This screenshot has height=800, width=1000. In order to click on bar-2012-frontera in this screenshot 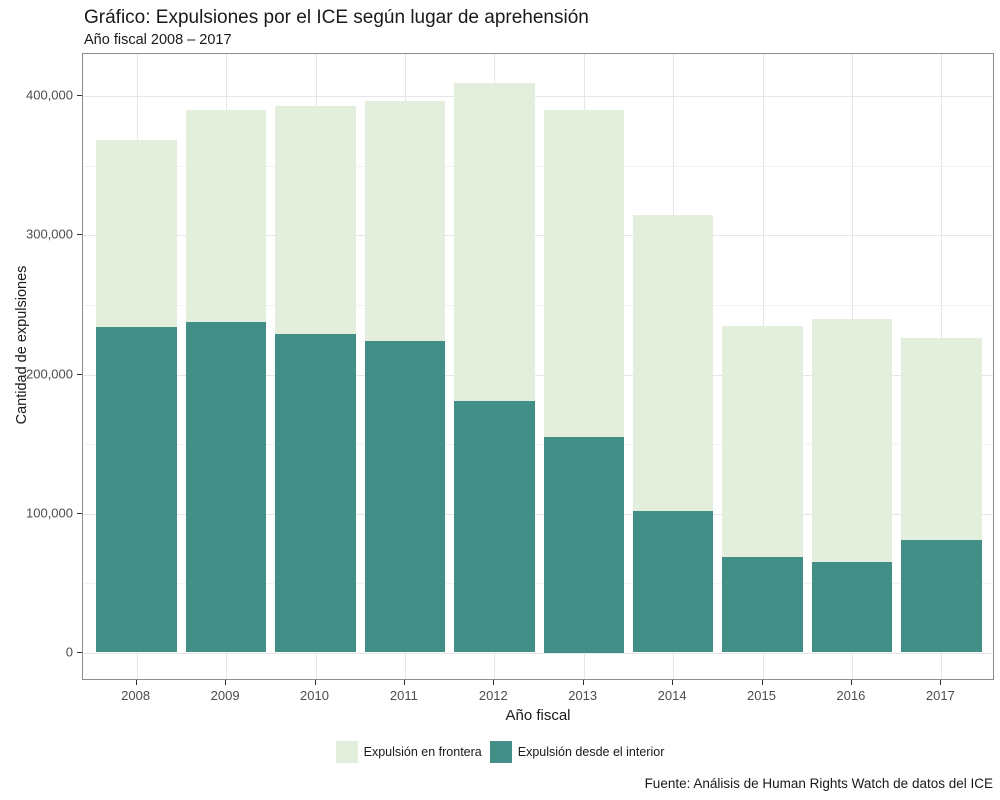, I will do `click(494, 241)`.